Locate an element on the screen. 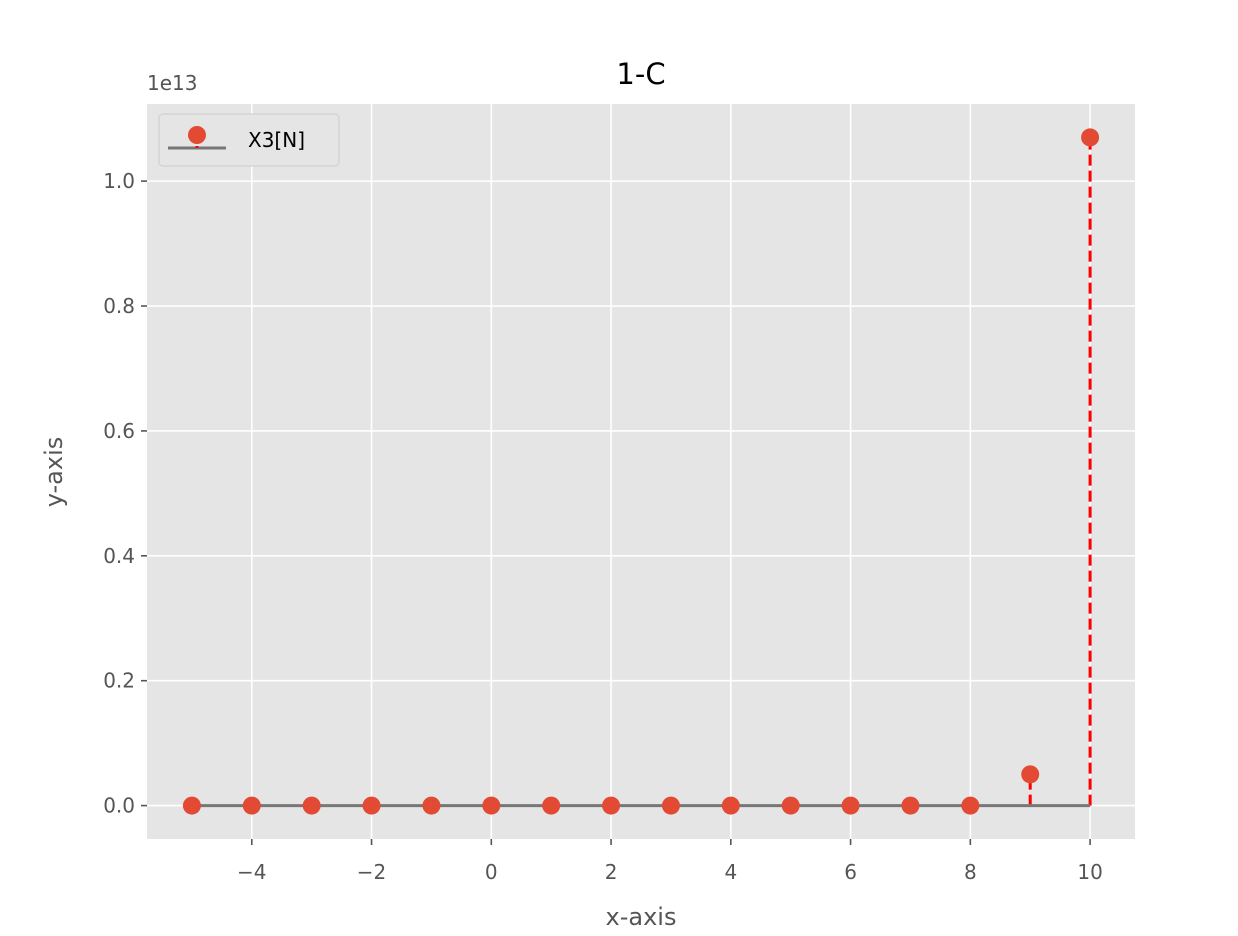  y-tick-label: 0.0 is located at coordinates (119, 806).